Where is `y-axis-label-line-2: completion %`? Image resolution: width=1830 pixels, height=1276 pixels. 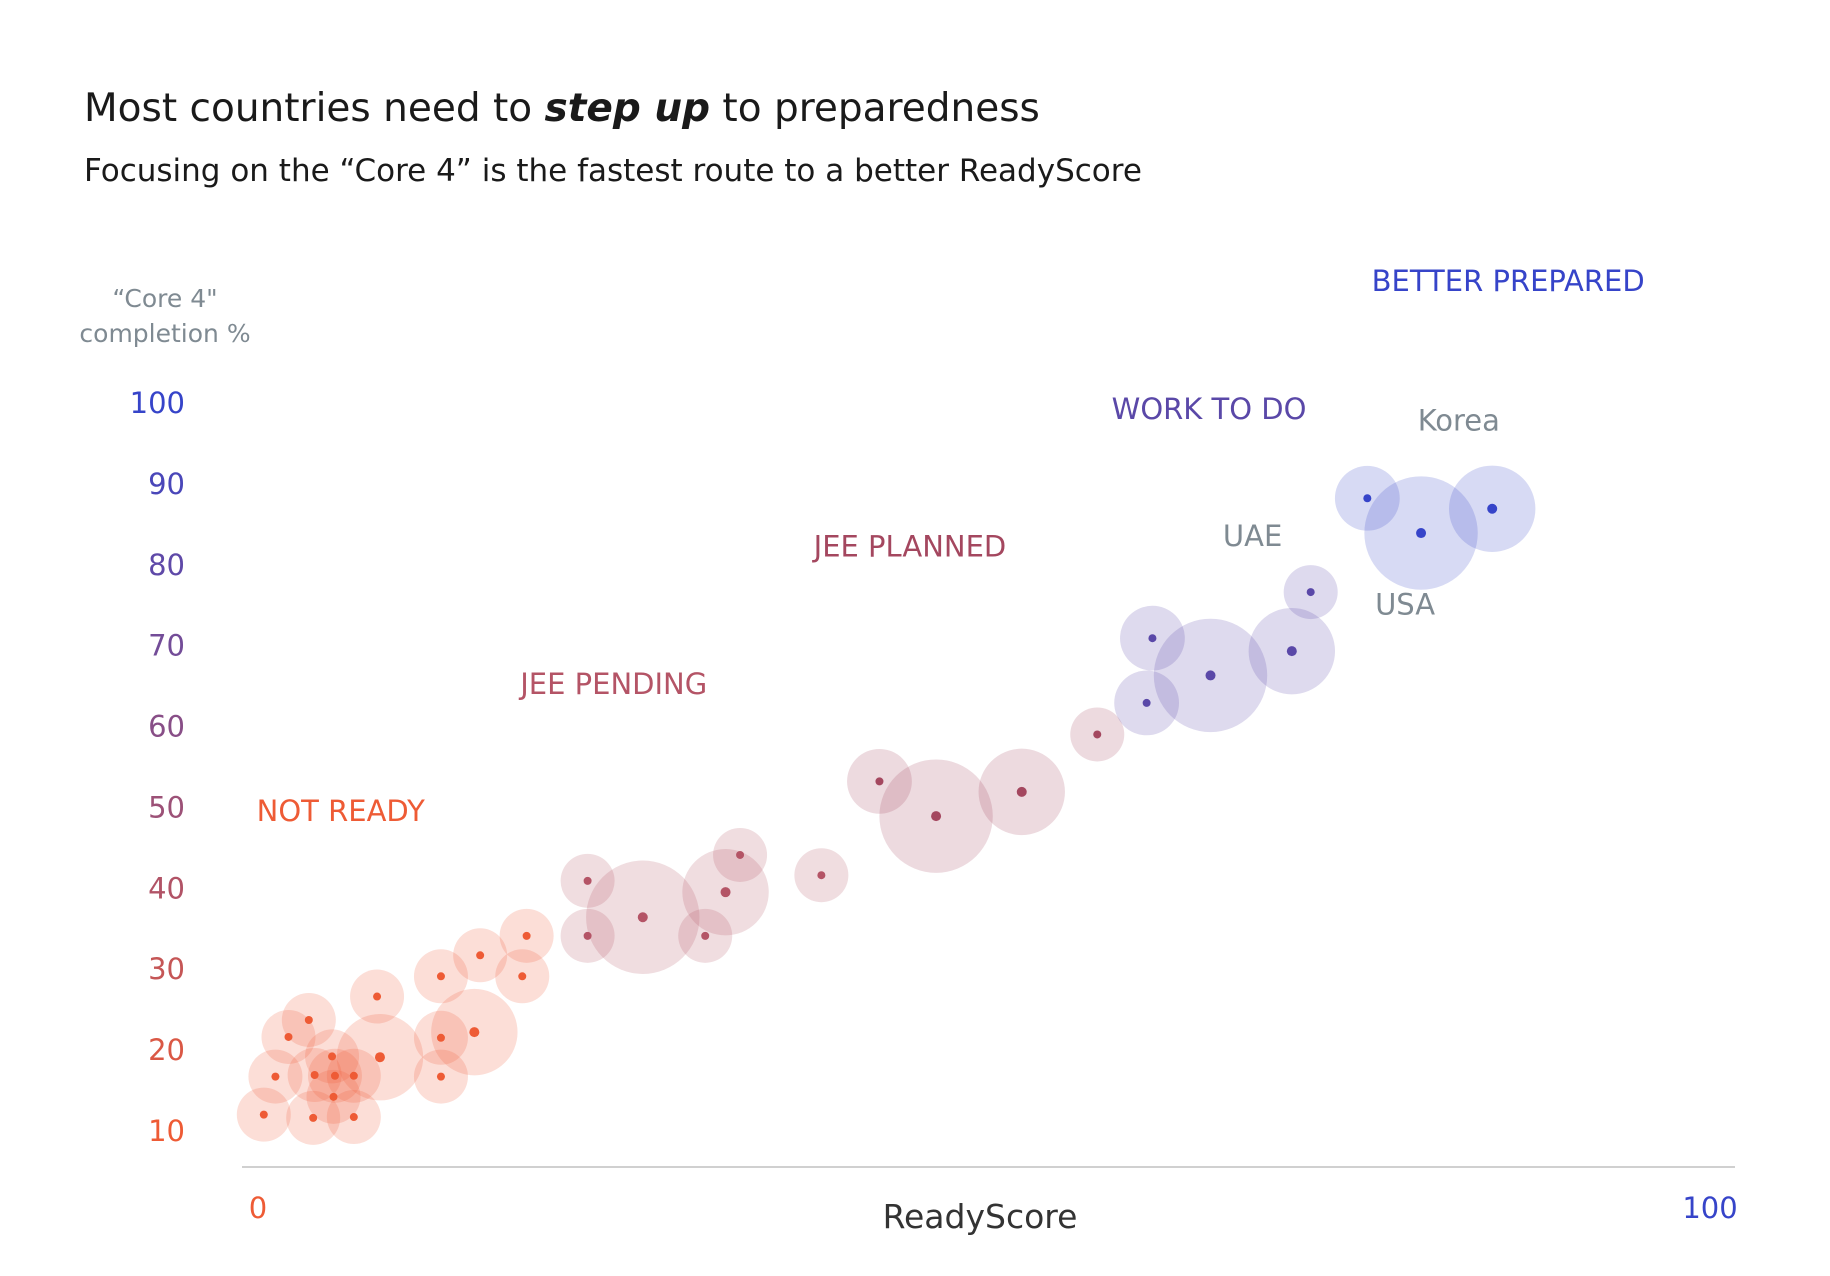 y-axis-label-line-2: completion % is located at coordinates (164, 333).